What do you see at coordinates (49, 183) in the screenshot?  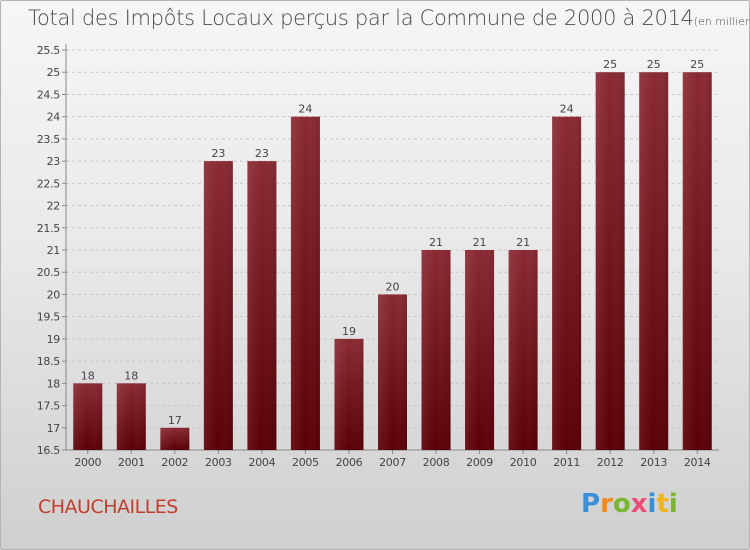 I see `y-tick-label: 22.5` at bounding box center [49, 183].